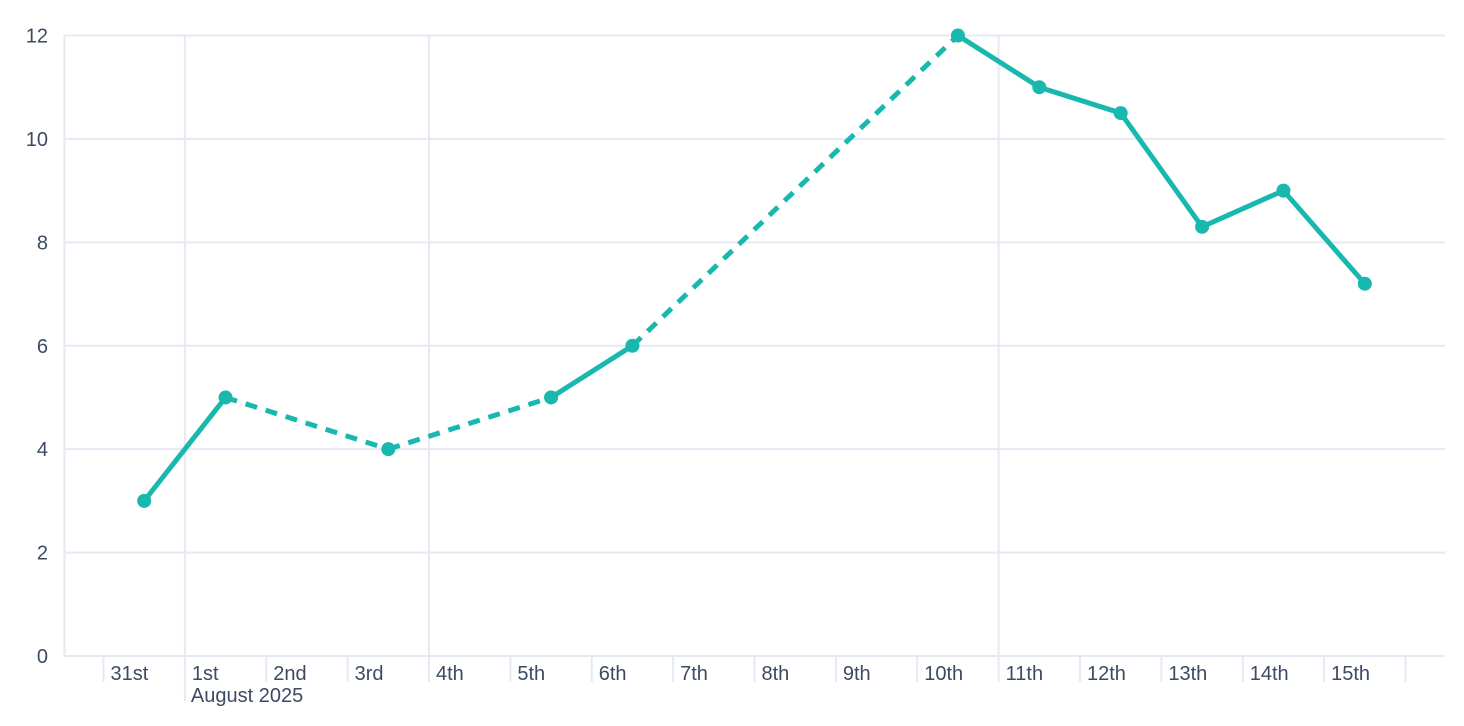 The width and height of the screenshot is (1464, 726). What do you see at coordinates (1187, 674) in the screenshot?
I see `x-axis-tick-label: 13th` at bounding box center [1187, 674].